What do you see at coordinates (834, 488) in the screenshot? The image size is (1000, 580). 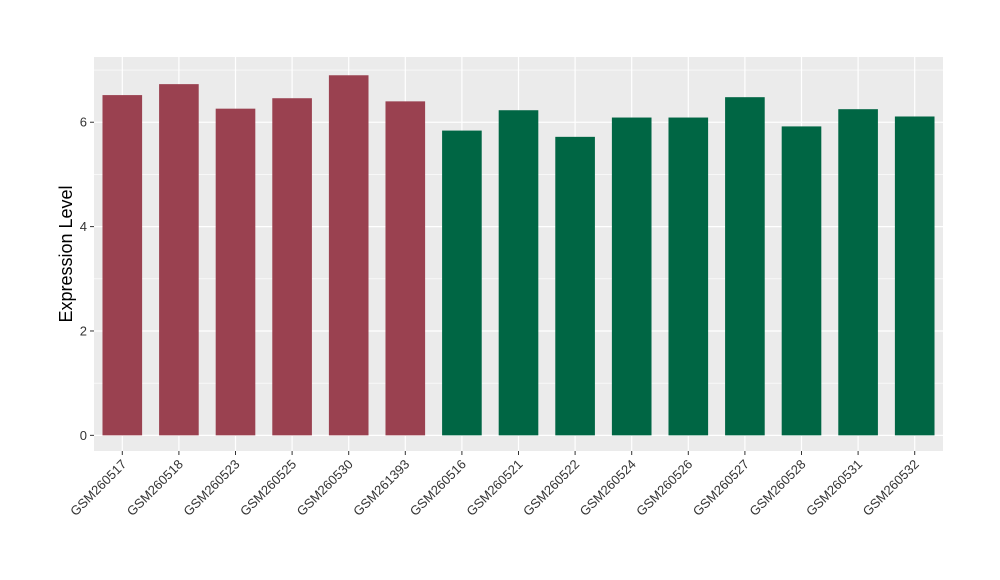 I see `x-tick-label: GSM260531` at bounding box center [834, 488].